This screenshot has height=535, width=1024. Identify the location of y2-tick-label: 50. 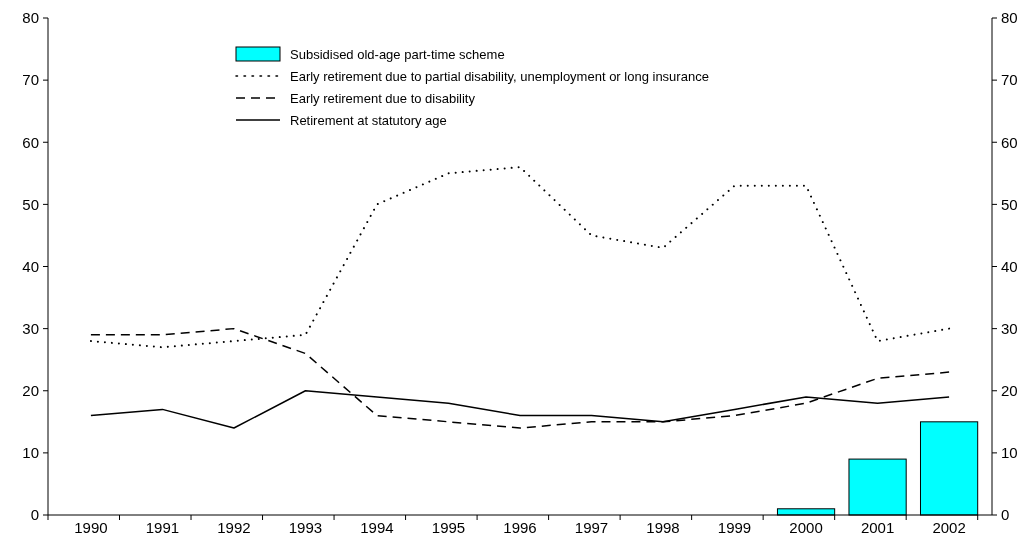
(1009, 204).